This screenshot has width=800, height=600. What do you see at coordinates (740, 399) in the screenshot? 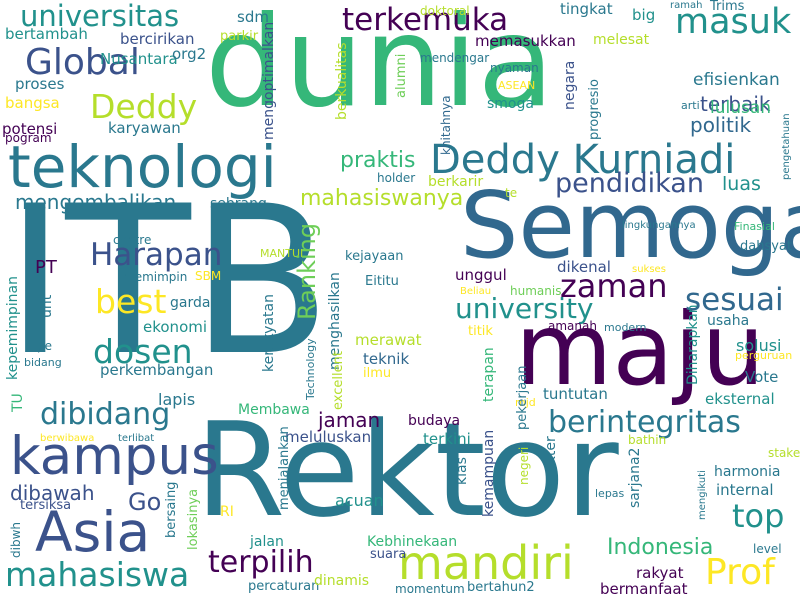
I see `word-eksternal: eksternal` at bounding box center [740, 399].